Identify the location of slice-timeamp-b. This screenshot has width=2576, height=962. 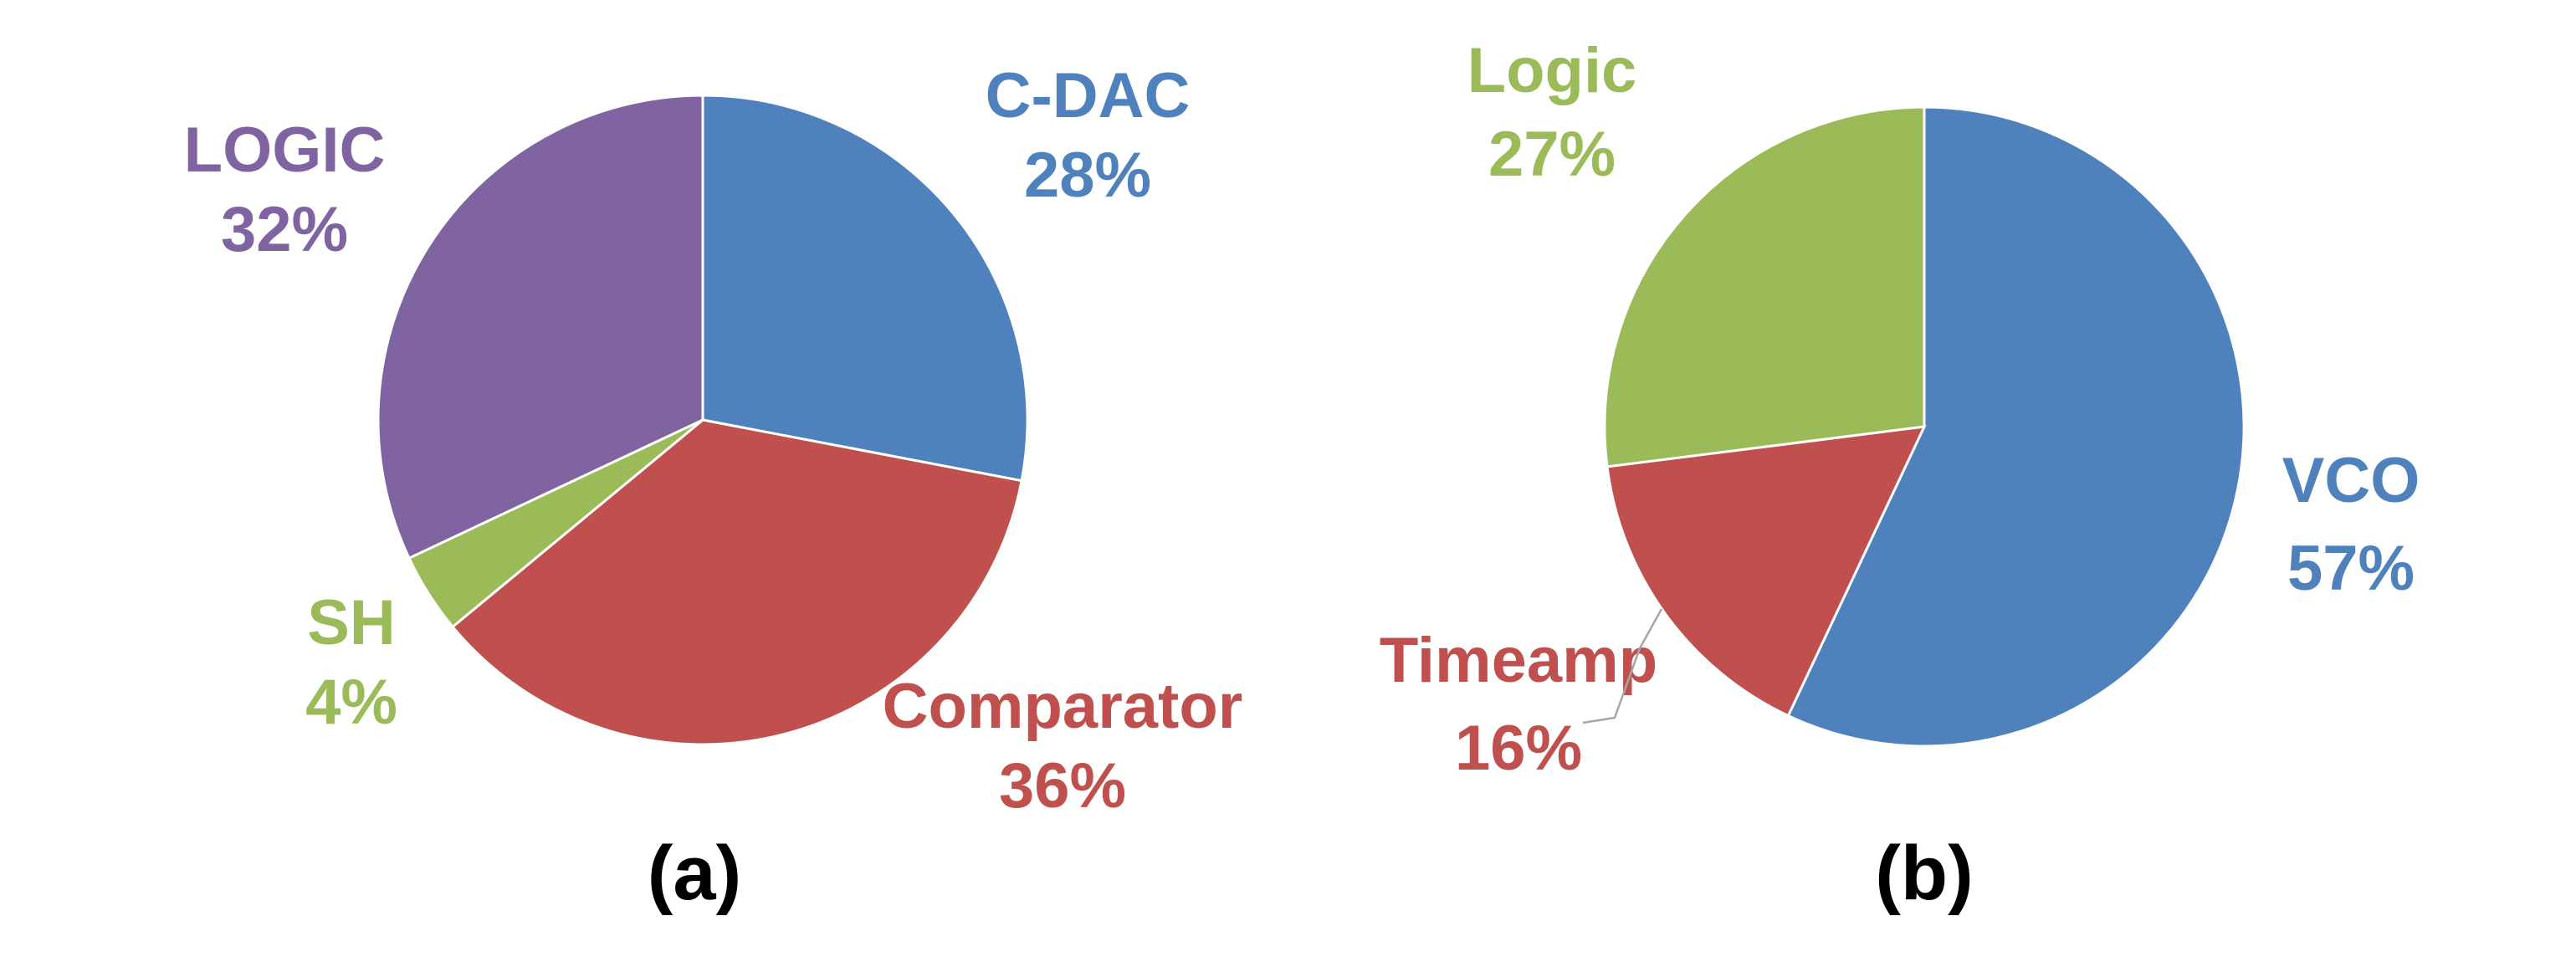
(1766, 571).